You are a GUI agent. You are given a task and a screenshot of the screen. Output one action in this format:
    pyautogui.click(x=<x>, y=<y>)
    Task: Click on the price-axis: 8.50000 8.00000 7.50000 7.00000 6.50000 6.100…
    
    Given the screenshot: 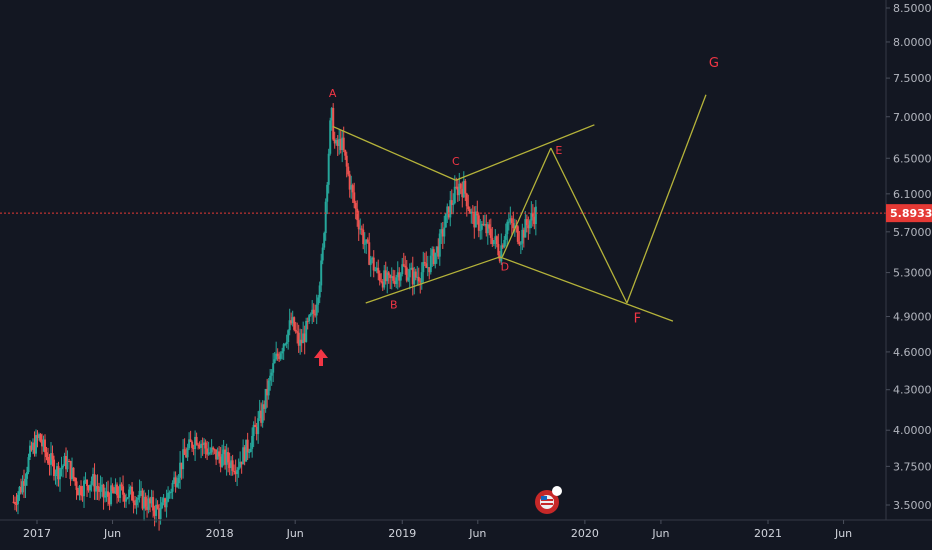 What is the action you would take?
    pyautogui.click(x=908, y=260)
    